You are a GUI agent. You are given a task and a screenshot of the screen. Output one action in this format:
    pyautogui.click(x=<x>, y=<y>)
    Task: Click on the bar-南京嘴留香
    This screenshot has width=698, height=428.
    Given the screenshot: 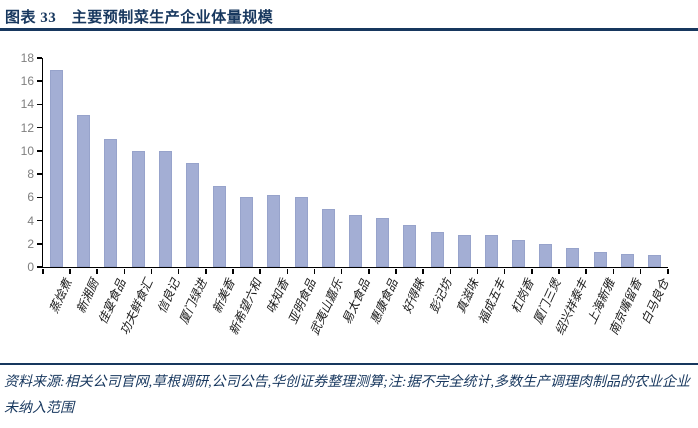 What is the action you would take?
    pyautogui.click(x=627, y=260)
    